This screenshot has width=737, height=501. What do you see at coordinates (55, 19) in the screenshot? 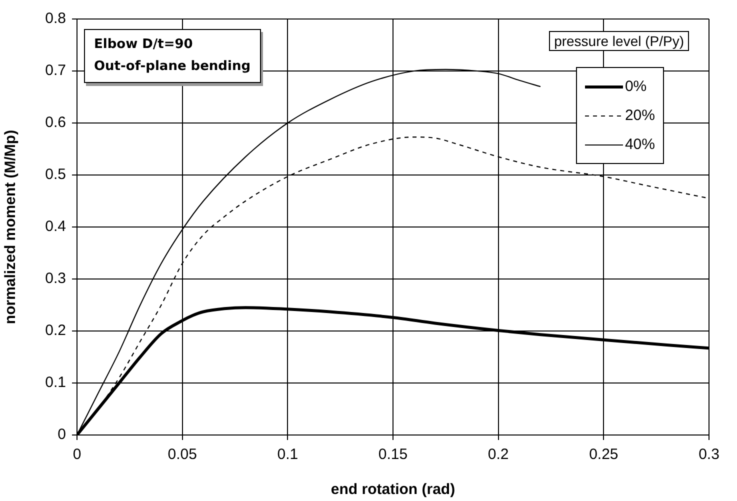
I see `y-tick-label: 0.8` at bounding box center [55, 19].